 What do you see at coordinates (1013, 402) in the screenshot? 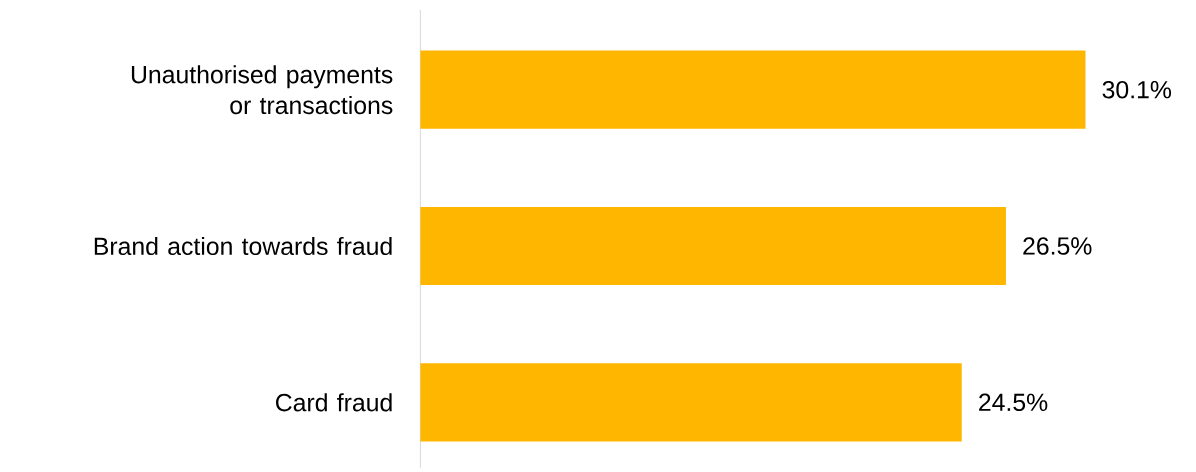
I see `data-label: 24.5%` at bounding box center [1013, 402].